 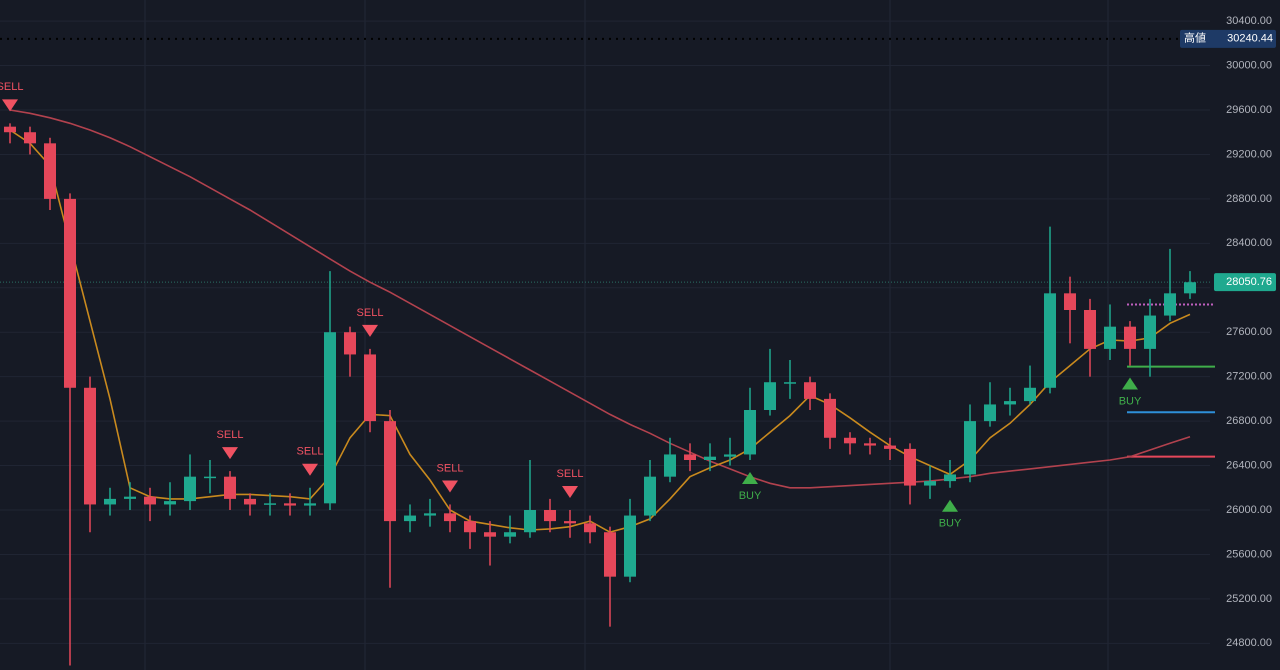 What do you see at coordinates (1195, 38) in the screenshot?
I see `high-price-name: 高値` at bounding box center [1195, 38].